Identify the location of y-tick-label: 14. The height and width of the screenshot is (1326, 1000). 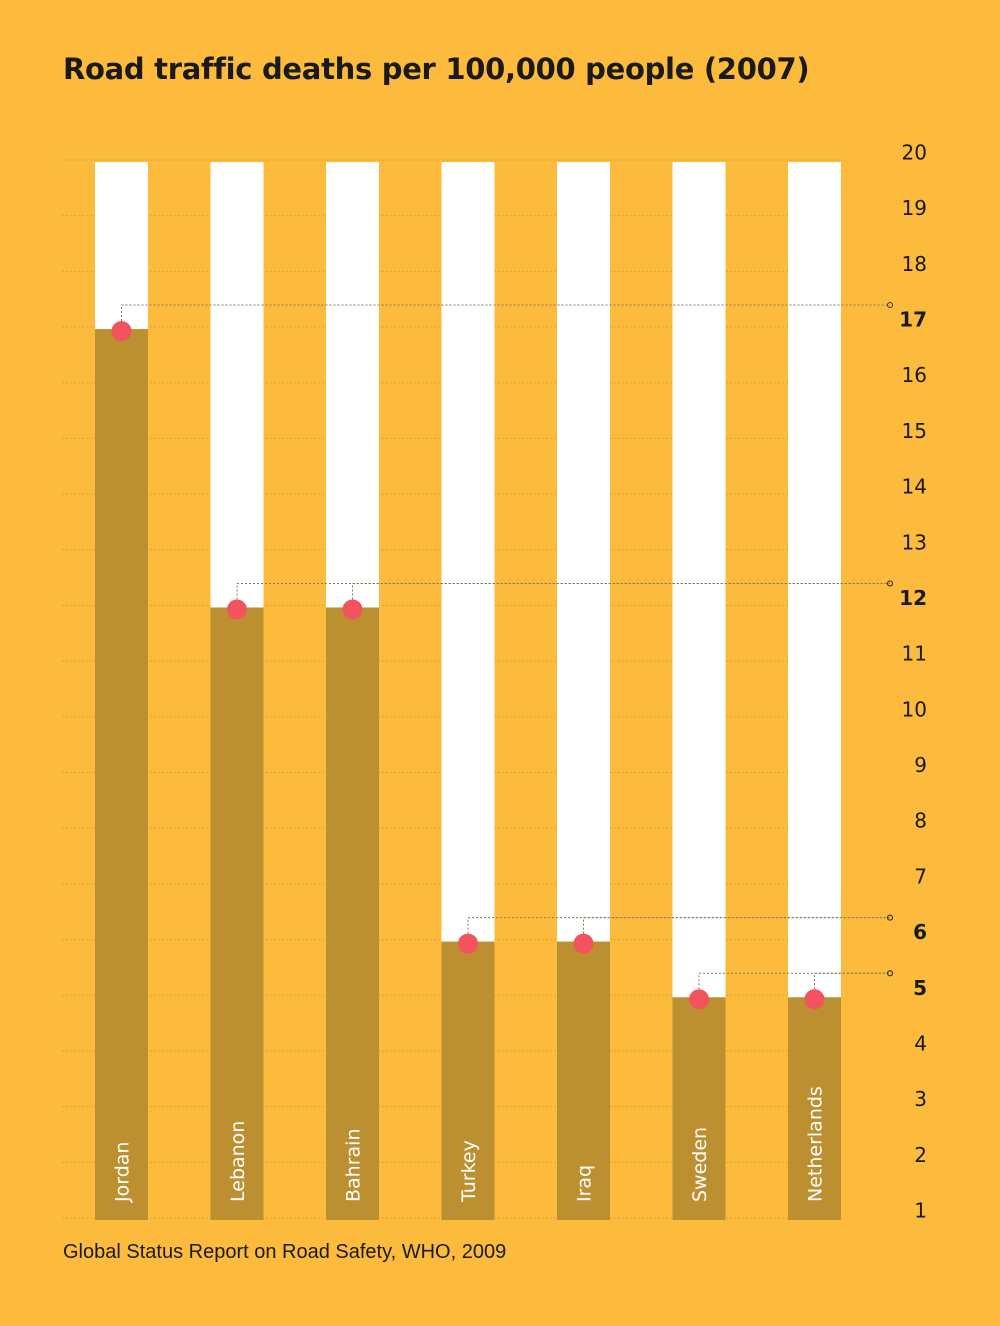
(914, 487).